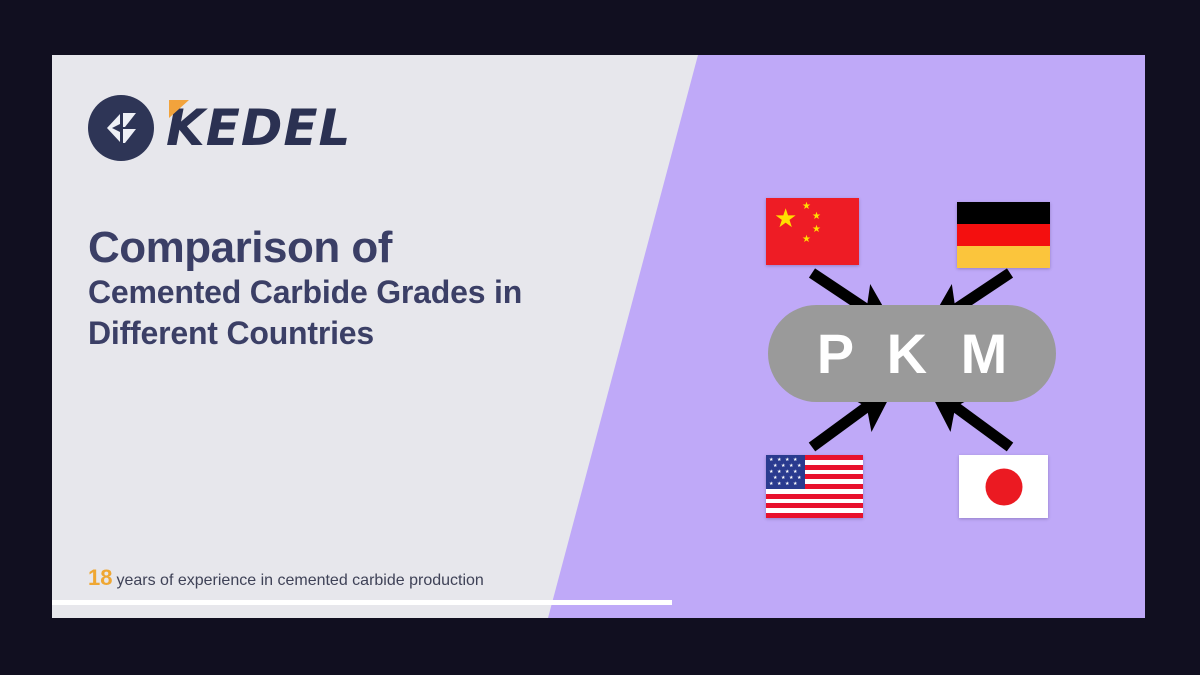 The width and height of the screenshot is (1200, 675). I want to click on brand-wordmark-text: KEDEL, so click(259, 128).